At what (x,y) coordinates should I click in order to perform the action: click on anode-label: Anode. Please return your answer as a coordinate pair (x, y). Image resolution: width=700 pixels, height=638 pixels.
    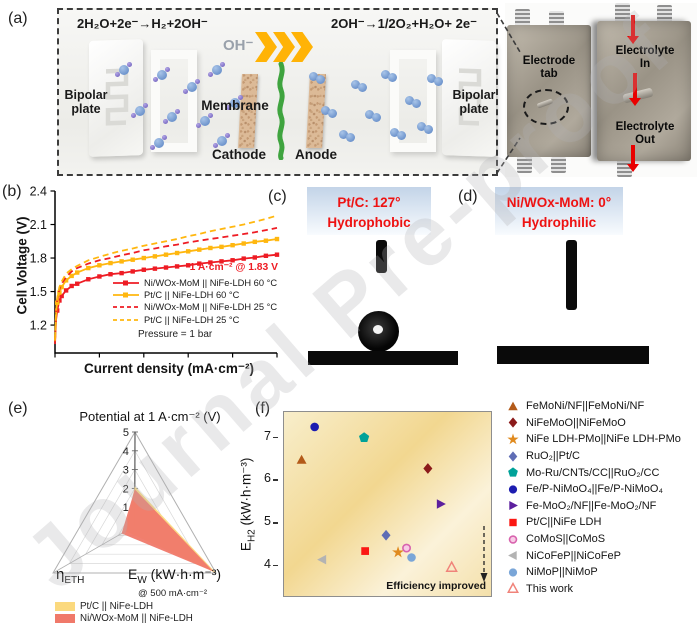
    Looking at the image, I should click on (316, 154).